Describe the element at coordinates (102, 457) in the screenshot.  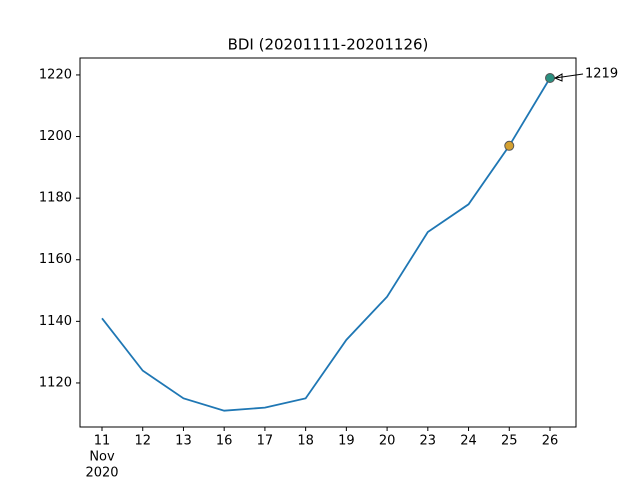
I see `x-tick-caption: Nov` at that location.